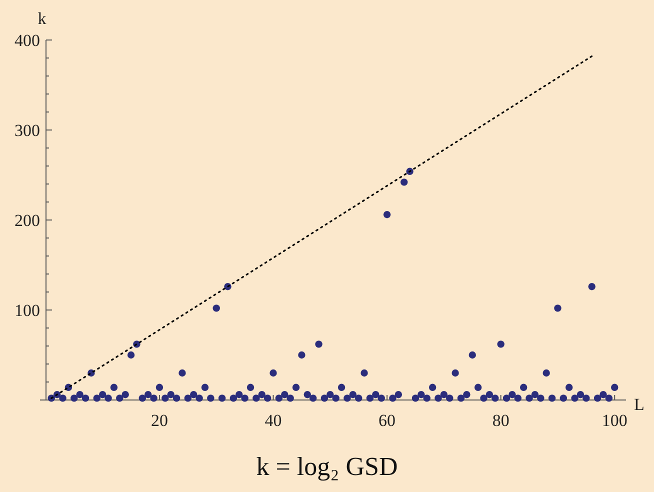  Describe the element at coordinates (27, 220) in the screenshot. I see `y-tick-label: 200` at that location.